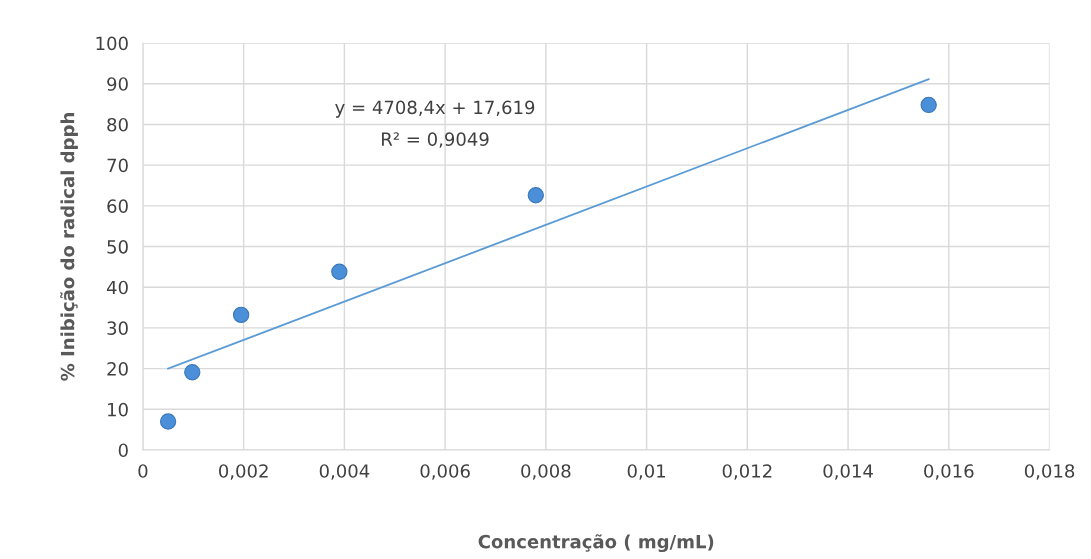 Image resolution: width=1091 pixels, height=559 pixels. What do you see at coordinates (117, 206) in the screenshot?
I see `y-tick-label: 60` at bounding box center [117, 206].